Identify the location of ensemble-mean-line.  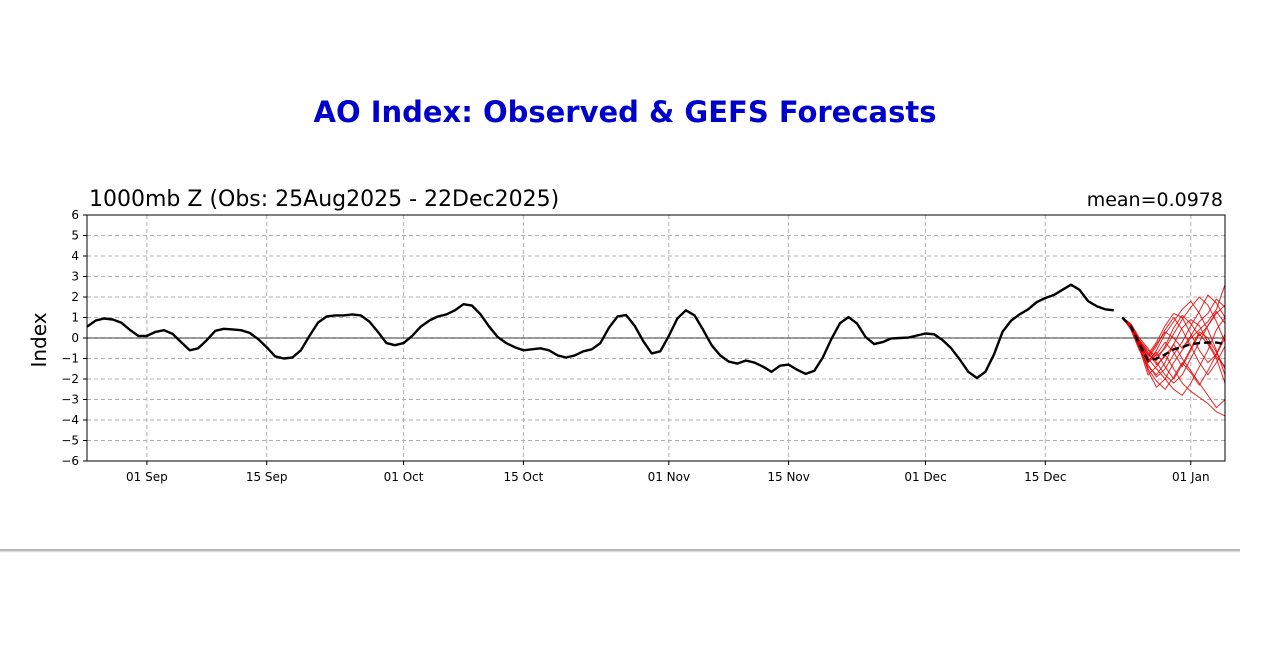
(1173, 339).